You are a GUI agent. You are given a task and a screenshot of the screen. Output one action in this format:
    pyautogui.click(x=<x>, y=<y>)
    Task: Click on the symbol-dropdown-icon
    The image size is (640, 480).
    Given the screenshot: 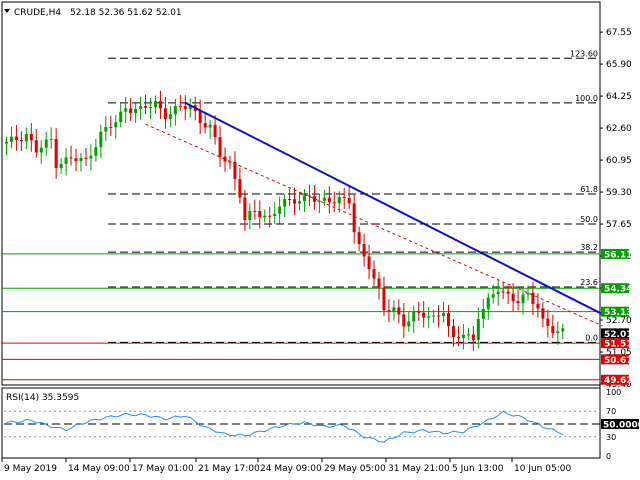 What is the action you would take?
    pyautogui.click(x=7, y=11)
    